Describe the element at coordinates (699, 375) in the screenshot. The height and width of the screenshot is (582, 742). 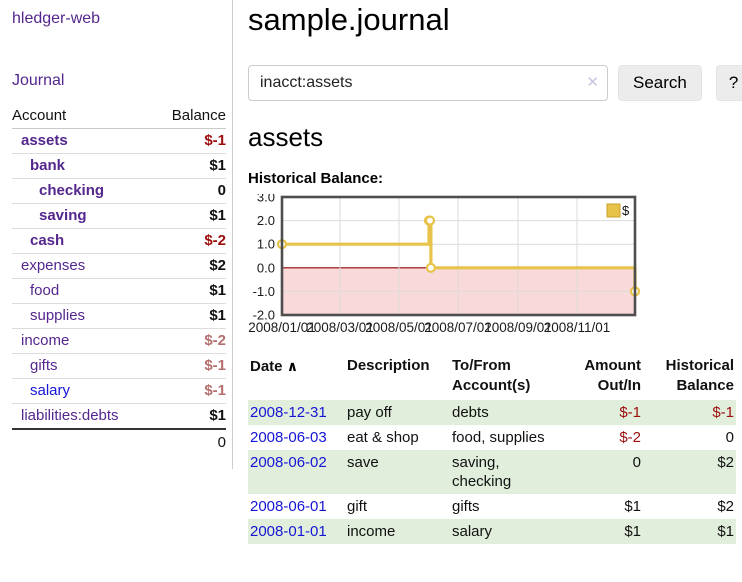
I see `register-header-balance: Historical Balance` at that location.